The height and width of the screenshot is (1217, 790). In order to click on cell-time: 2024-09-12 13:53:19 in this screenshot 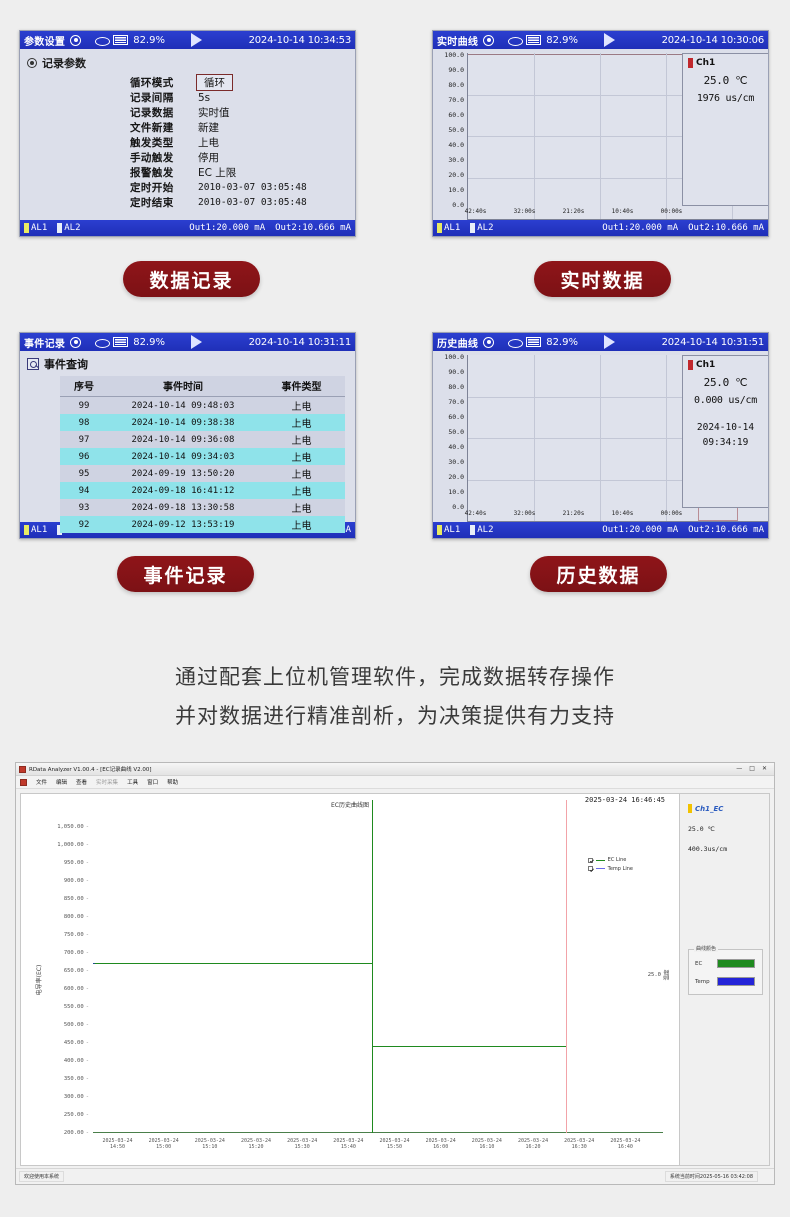, I will do `click(183, 524)`.